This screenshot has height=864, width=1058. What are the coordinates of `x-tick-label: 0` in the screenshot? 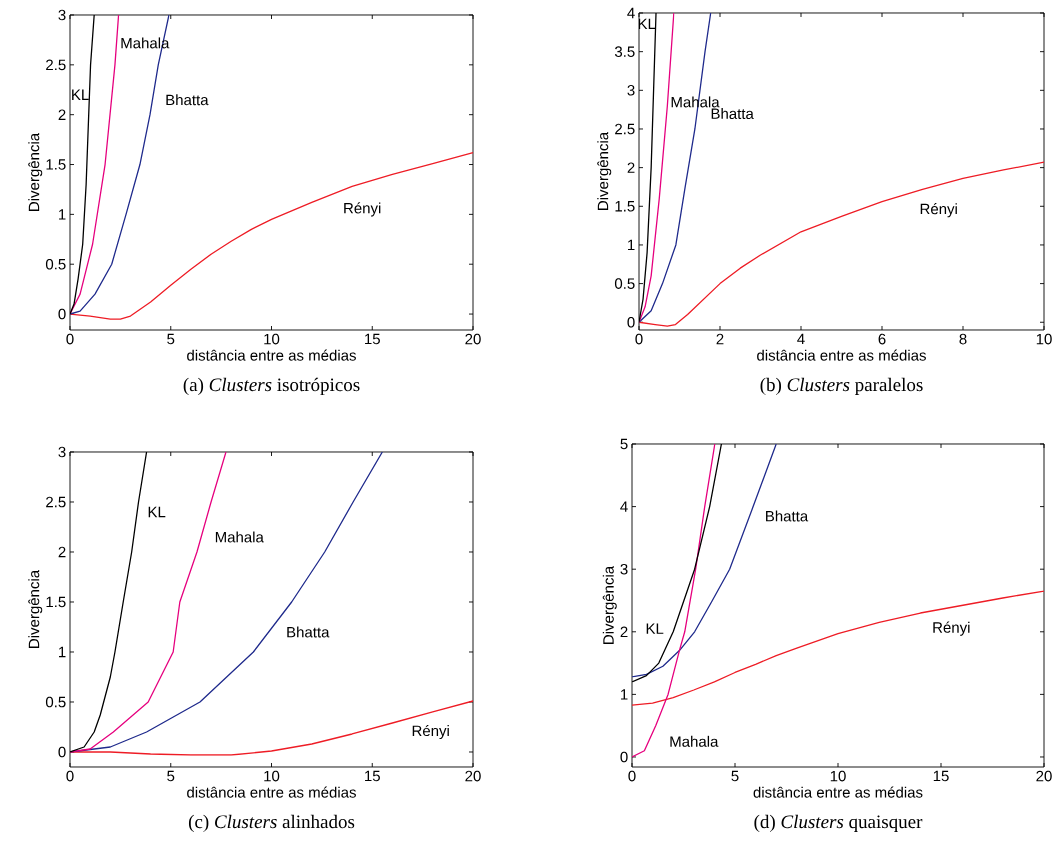 It's located at (639, 339).